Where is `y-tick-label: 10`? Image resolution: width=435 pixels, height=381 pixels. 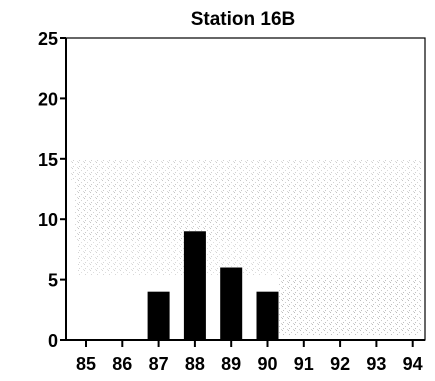
y-tick-label: 10 is located at coordinates (48, 220).